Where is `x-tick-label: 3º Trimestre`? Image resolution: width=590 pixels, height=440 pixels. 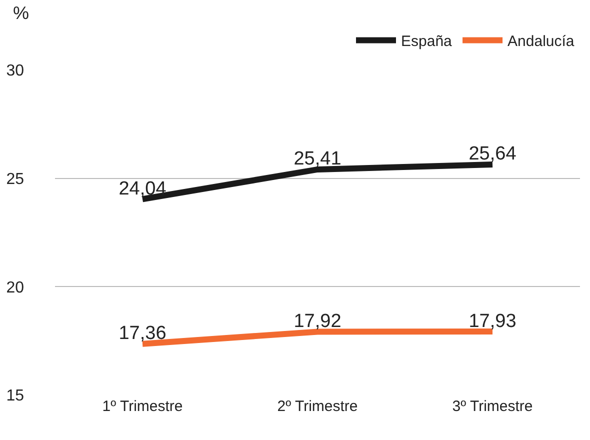 x-tick-label: 3º Trimestre is located at coordinates (492, 406).